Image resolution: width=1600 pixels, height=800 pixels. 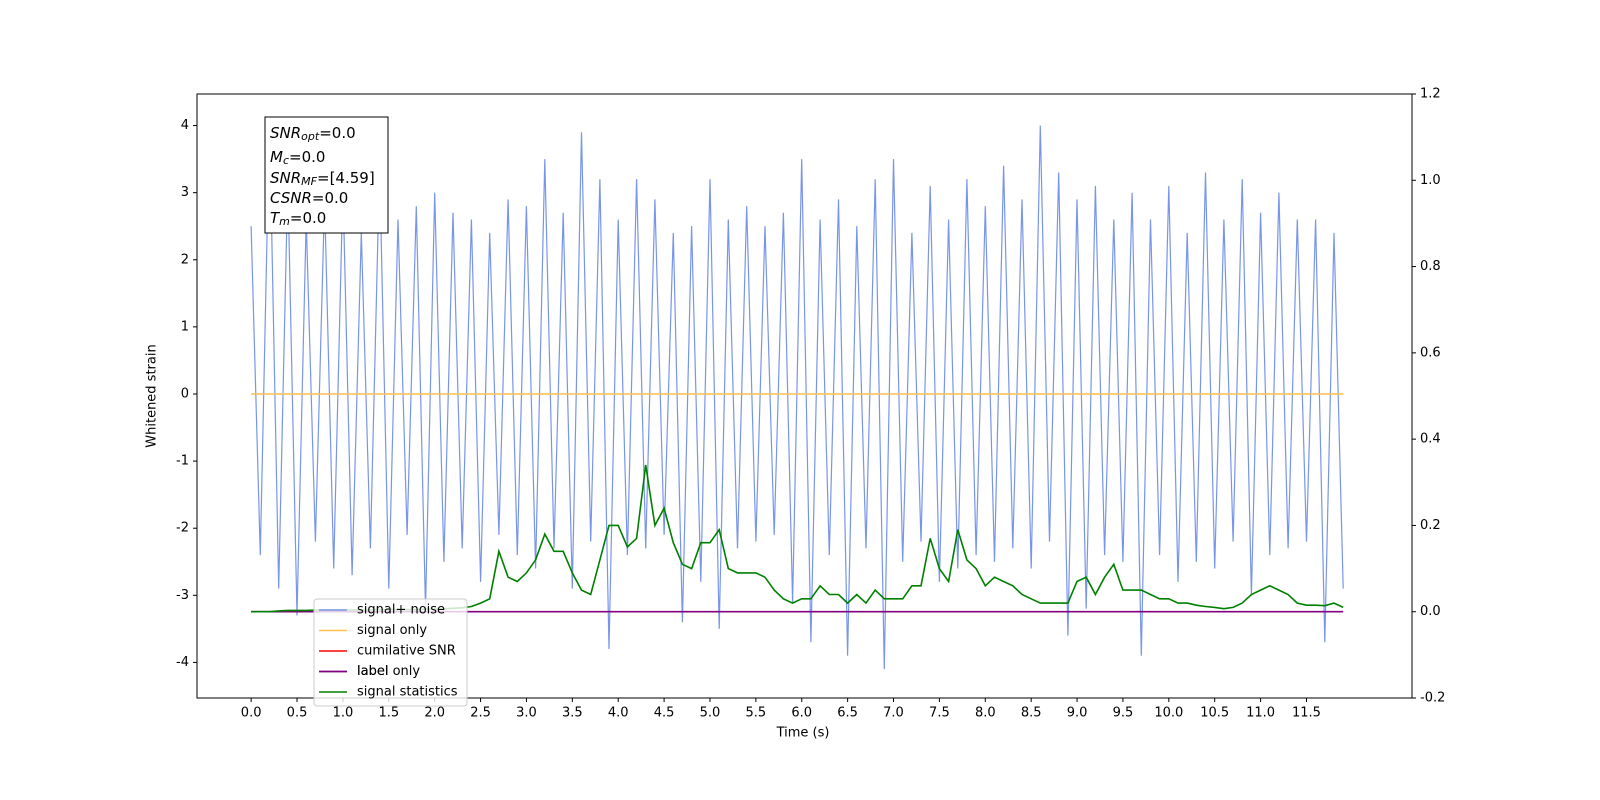 I want to click on x-tick-label: 7.5, so click(x=939, y=713).